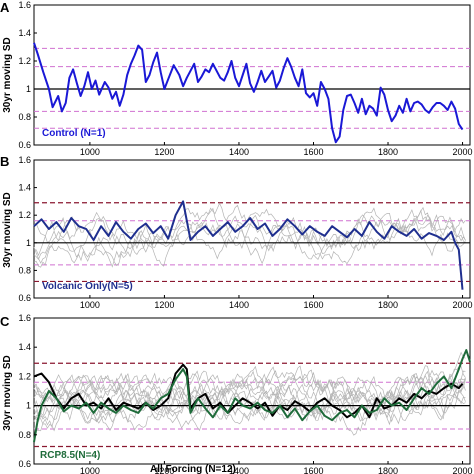 Image resolution: width=474 pixels, height=474 pixels. I want to click on panel-label: A, so click(5, 7).